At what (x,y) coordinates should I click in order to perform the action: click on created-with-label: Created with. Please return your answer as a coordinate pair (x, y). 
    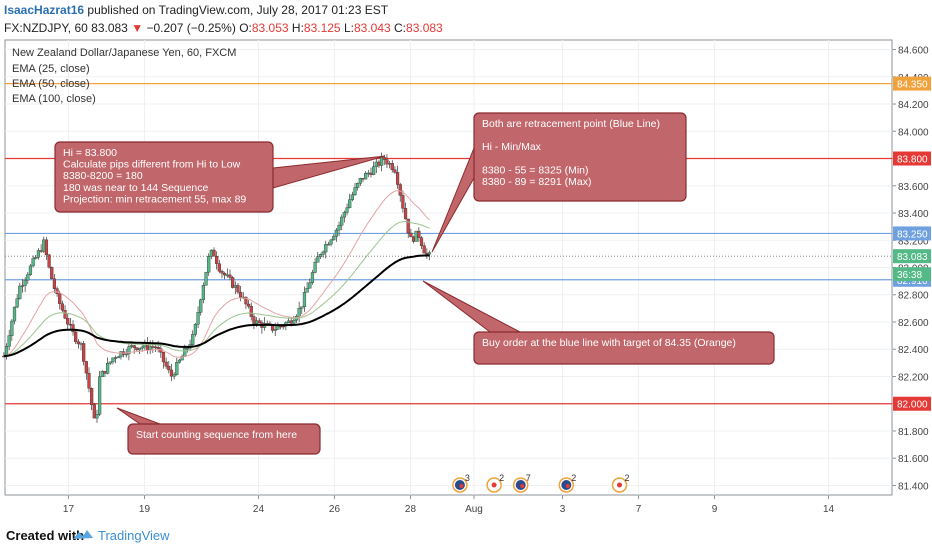
    Looking at the image, I should click on (45, 535).